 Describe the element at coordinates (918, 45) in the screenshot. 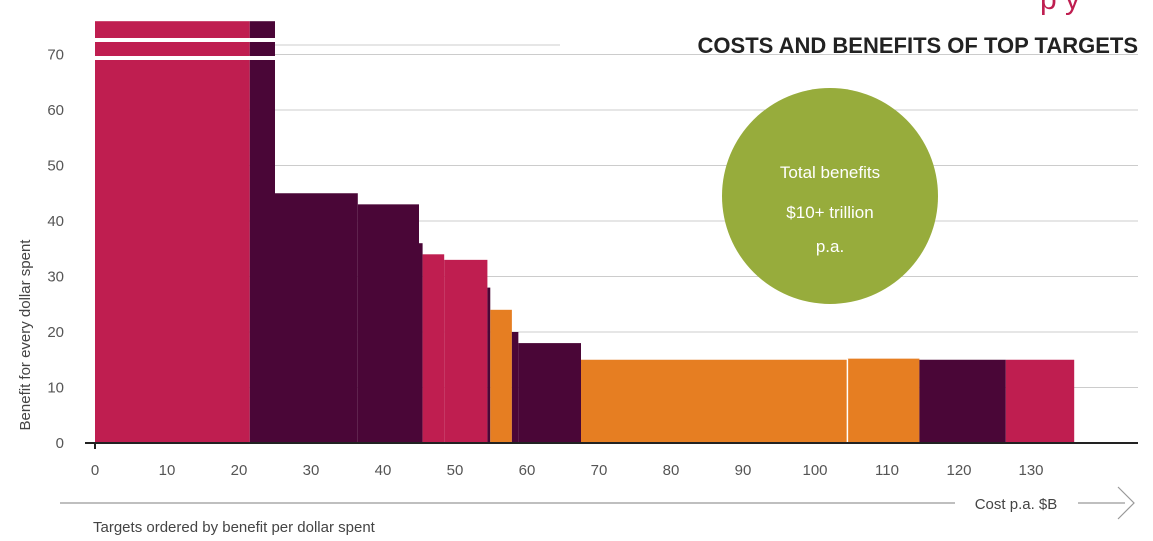

I see `chart-title: COSTS AND BENEFITS OF TOP TARGETS` at that location.